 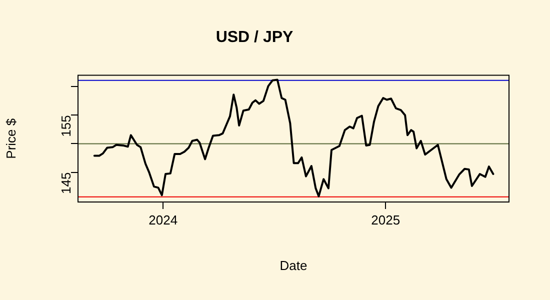 I want to click on y-axis-title: Price $, so click(x=10, y=138).